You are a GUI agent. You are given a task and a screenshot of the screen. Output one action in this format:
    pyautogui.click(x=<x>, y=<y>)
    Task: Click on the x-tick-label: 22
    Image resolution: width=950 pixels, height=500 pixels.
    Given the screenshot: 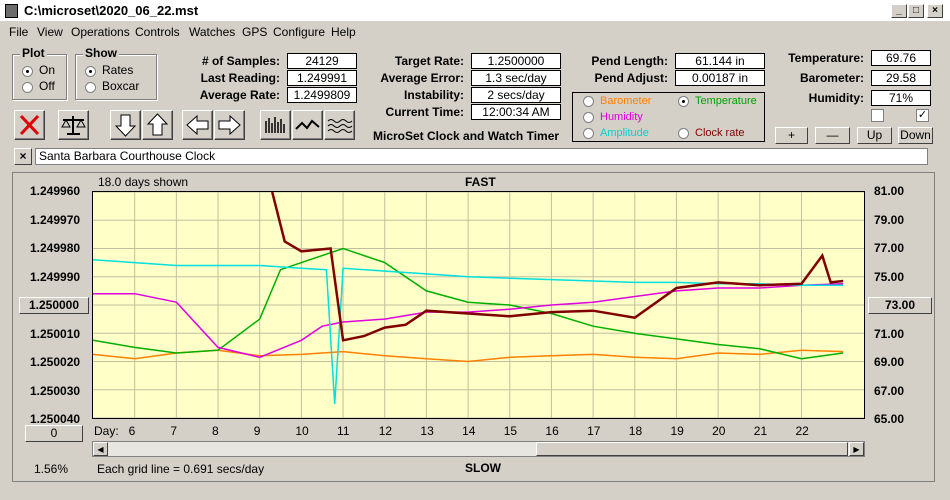 What is the action you would take?
    pyautogui.click(x=802, y=431)
    